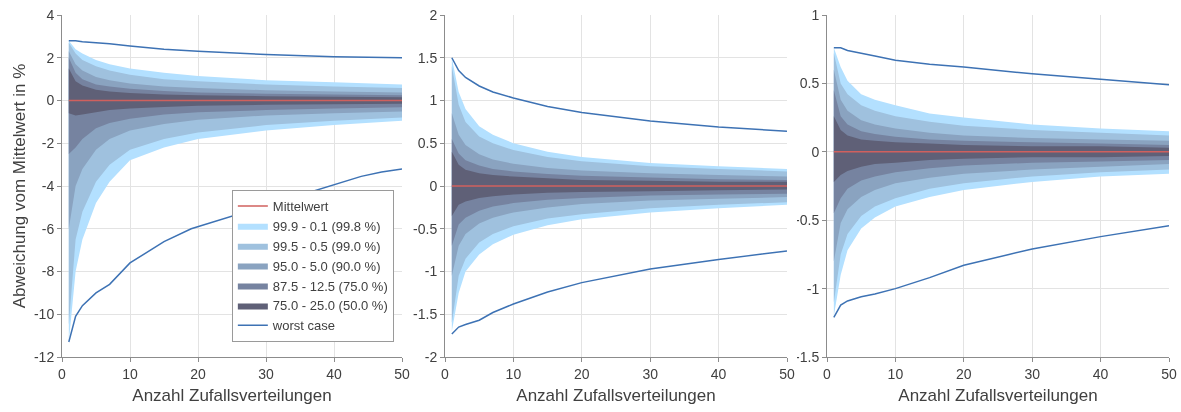 The image size is (1181, 412). What do you see at coordinates (44, 314) in the screenshot?
I see `y-tick-label: -10` at bounding box center [44, 314].